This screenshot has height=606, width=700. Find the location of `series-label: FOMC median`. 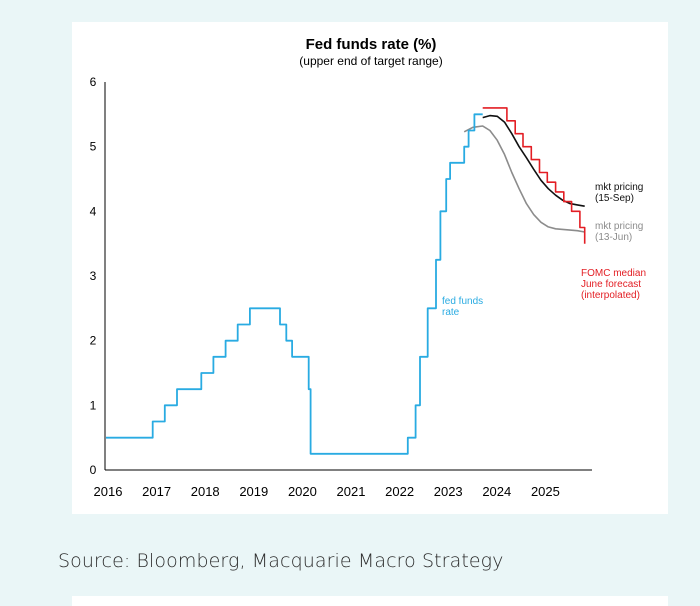

series-label: FOMC median is located at coordinates (613, 273).